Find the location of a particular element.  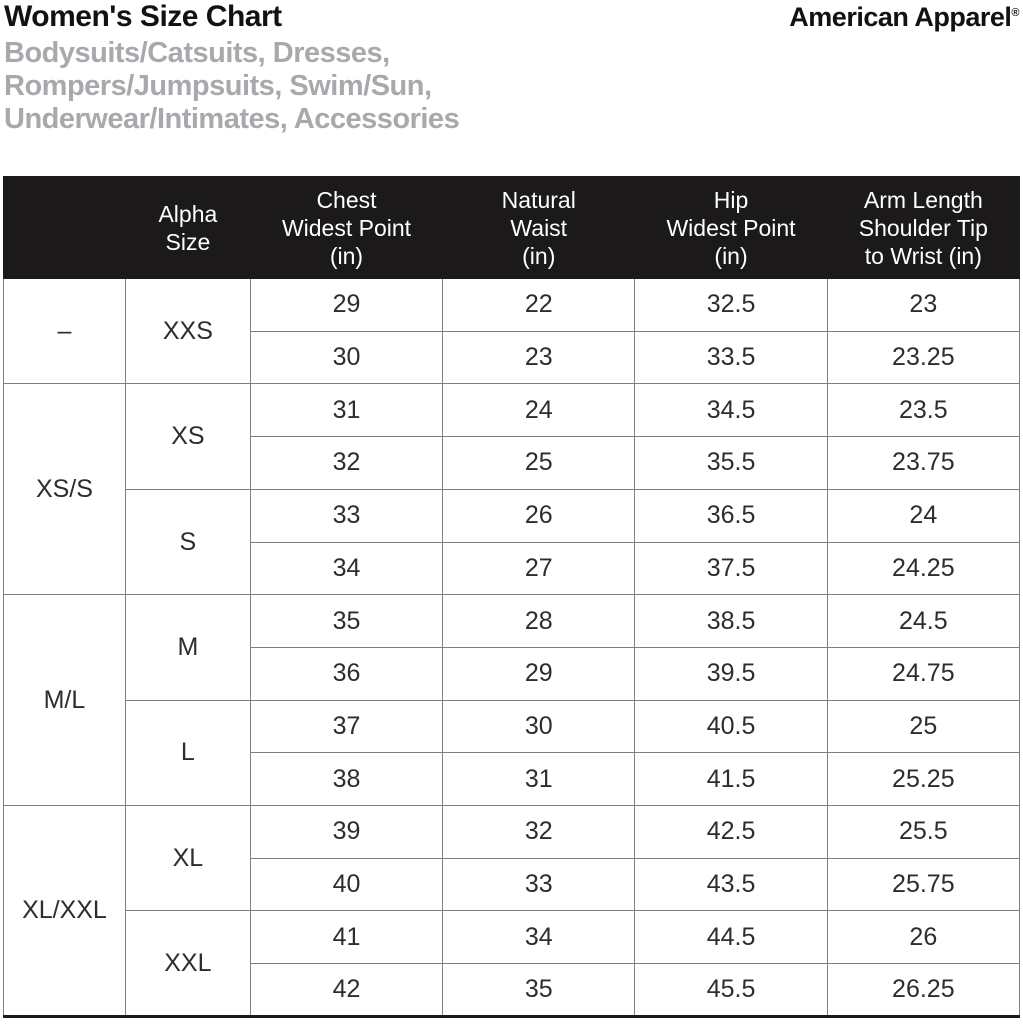

brand-name: American Apparel is located at coordinates (900, 17).